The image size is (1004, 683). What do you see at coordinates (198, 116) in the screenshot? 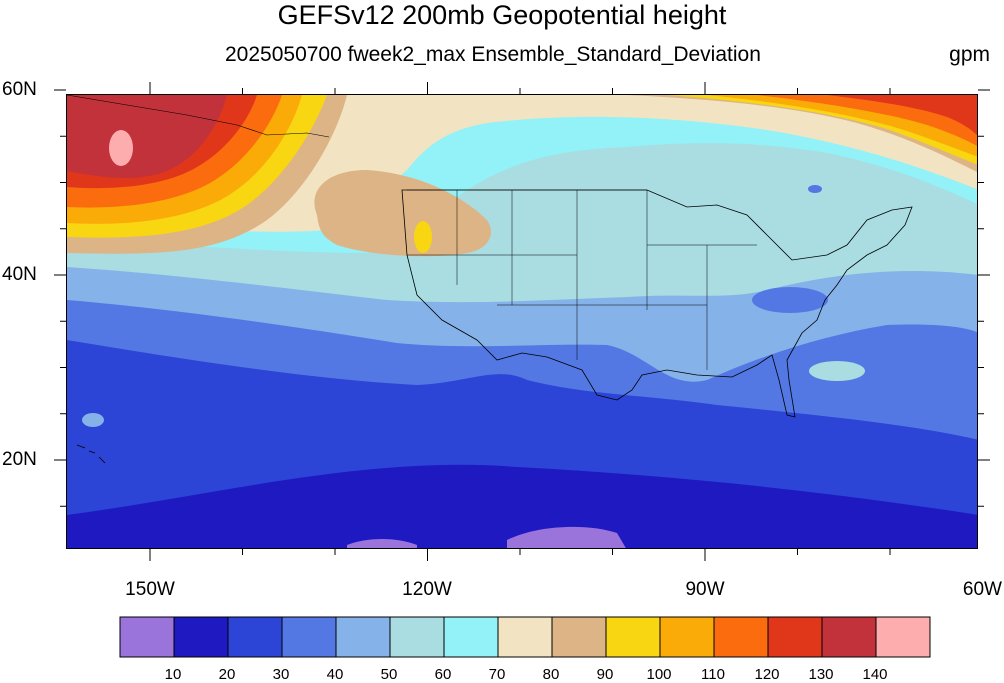
I see `alaska-coastline` at bounding box center [198, 116].